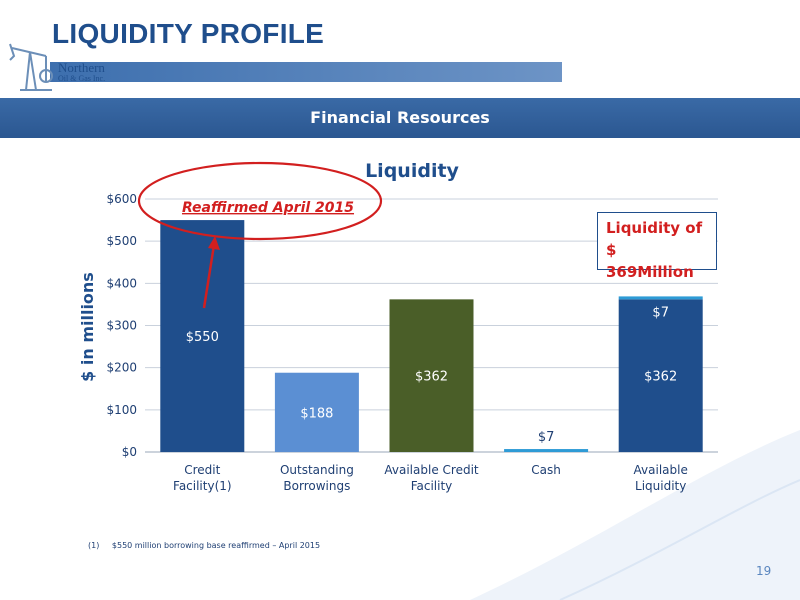 This screenshot has height=600, width=800. Describe the element at coordinates (317, 470) in the screenshot. I see `x-tick-label: Outstanding` at that location.